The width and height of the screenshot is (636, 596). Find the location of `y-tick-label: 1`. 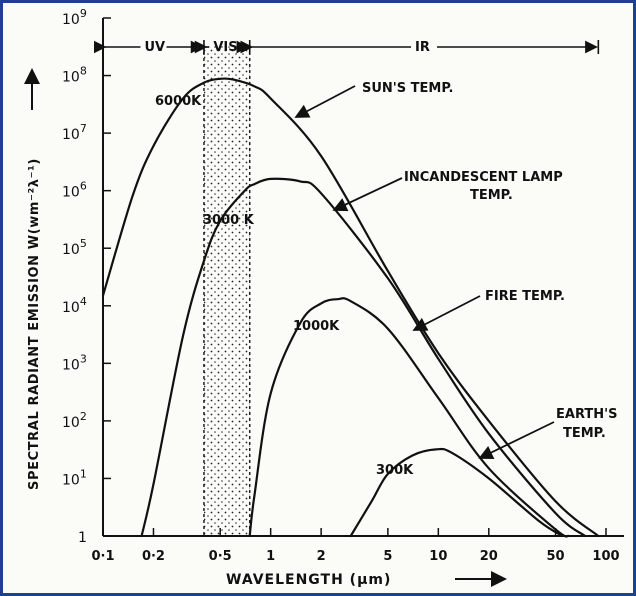

y-tick-label: 1 is located at coordinates (82, 538).